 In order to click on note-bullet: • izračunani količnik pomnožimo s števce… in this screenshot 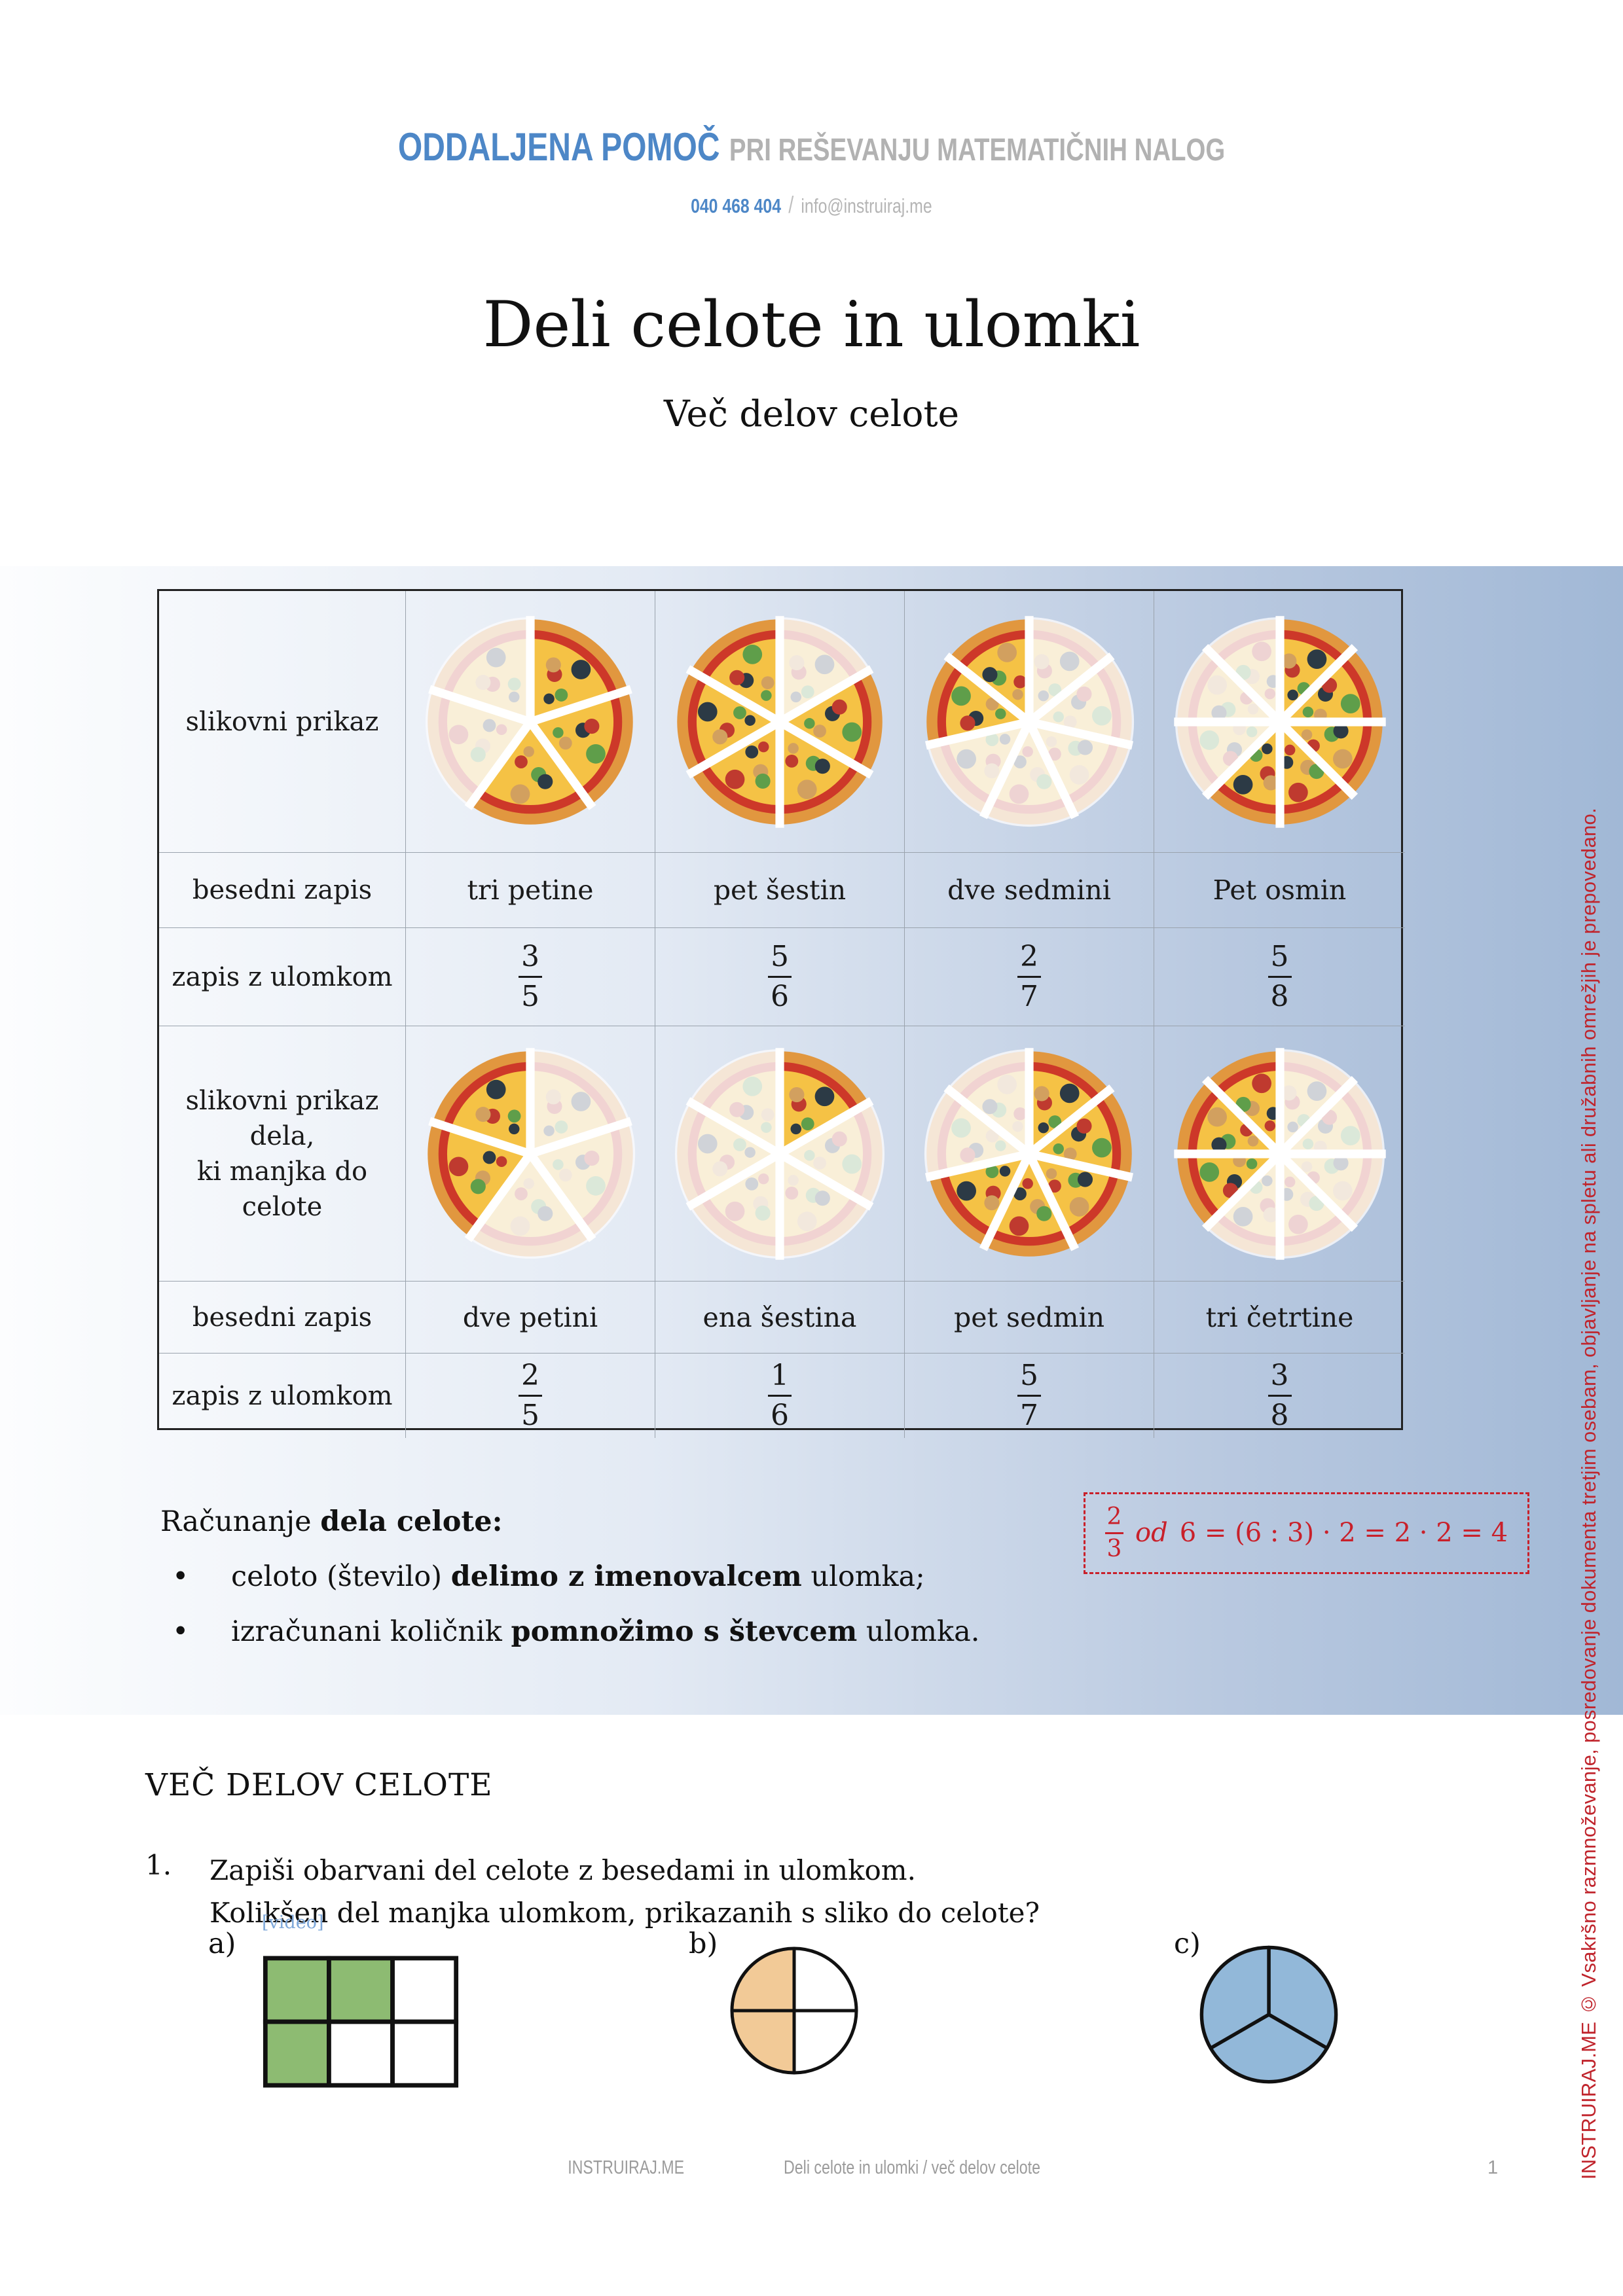, I will do `click(569, 1631)`.